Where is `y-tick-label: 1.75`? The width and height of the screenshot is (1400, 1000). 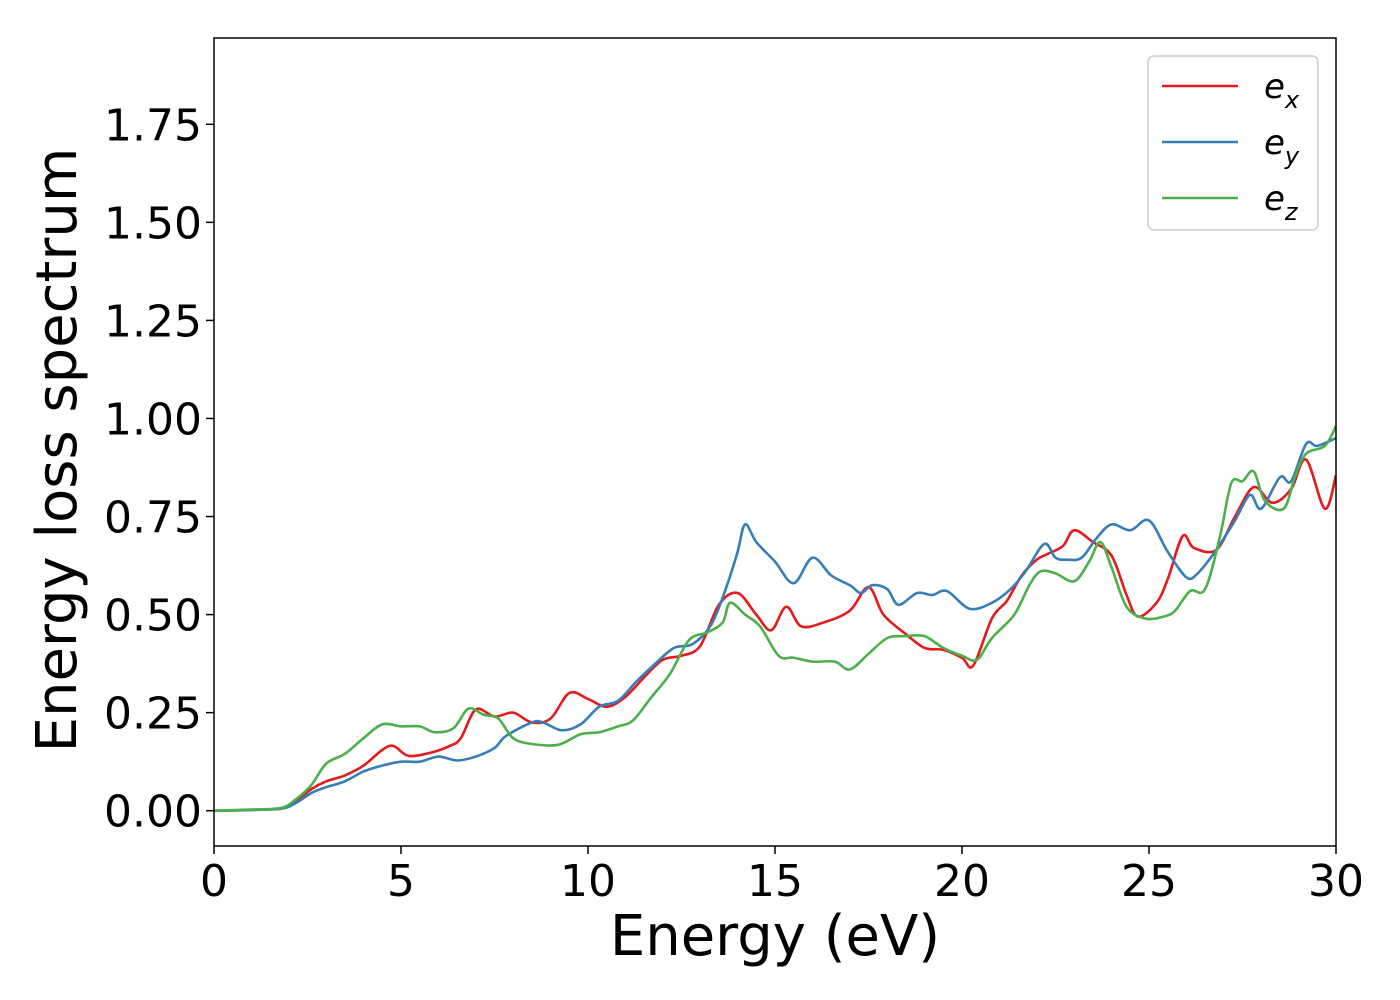
y-tick-label: 1.75 is located at coordinates (153, 125).